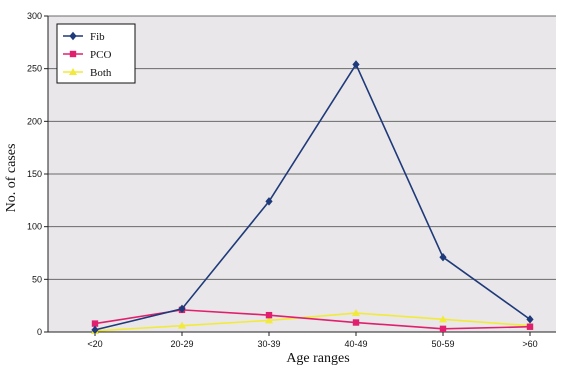 This screenshot has width=571, height=370. Describe the element at coordinates (34, 227) in the screenshot. I see `y-tick-label: 100` at that location.